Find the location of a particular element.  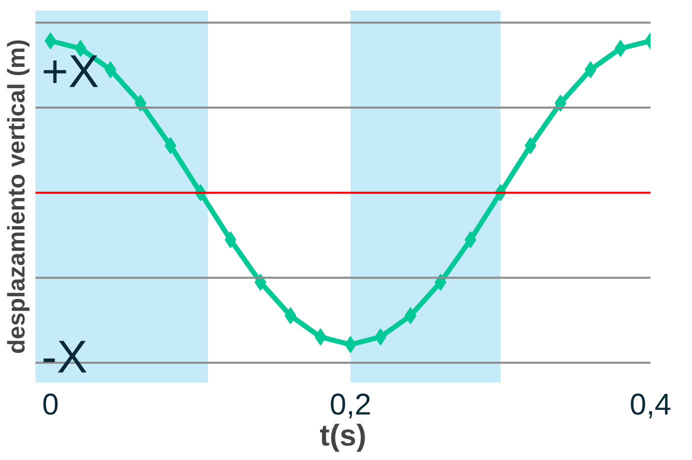

annotation: +X is located at coordinates (71, 71).